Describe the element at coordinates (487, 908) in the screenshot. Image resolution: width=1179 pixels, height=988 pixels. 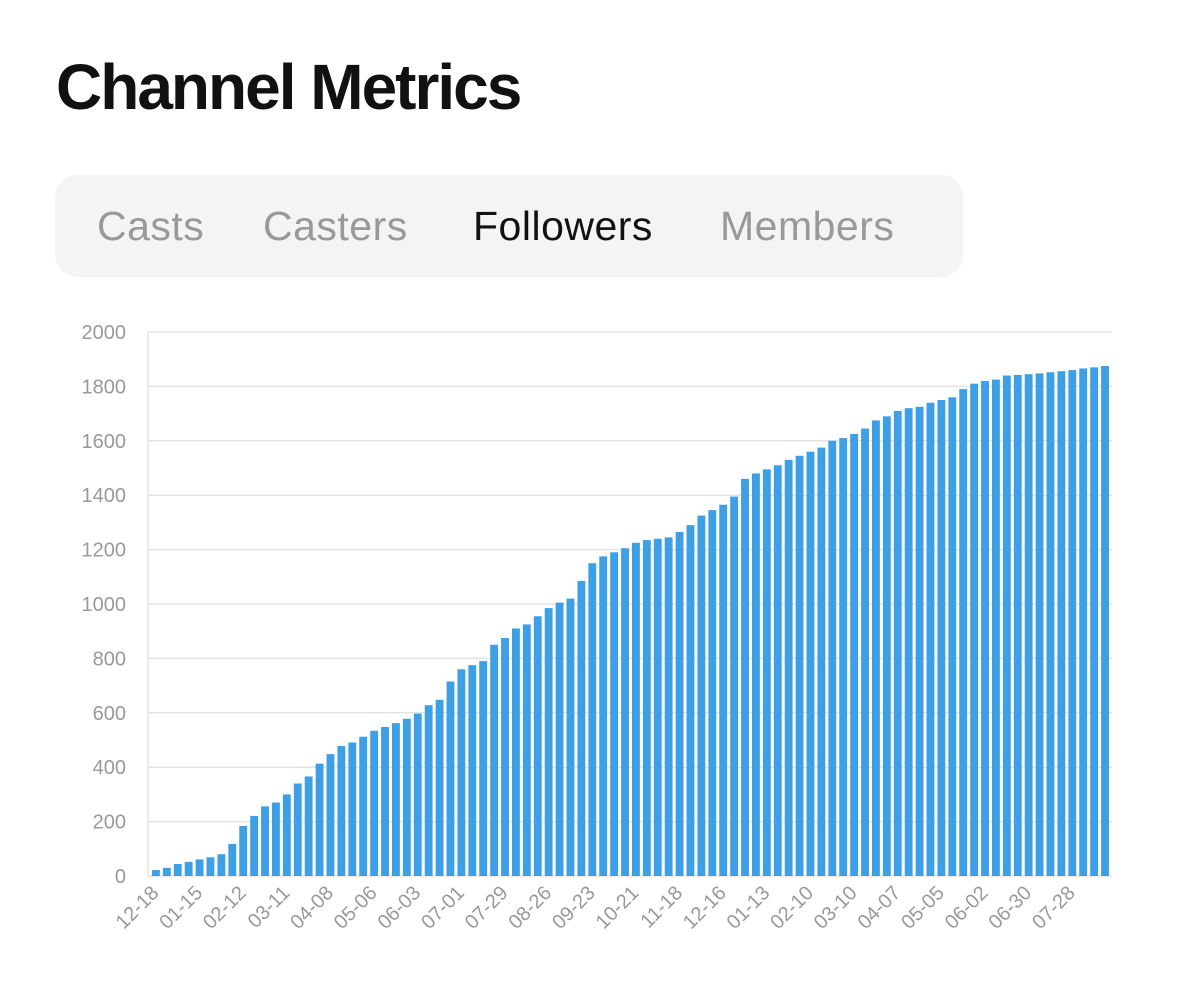
I see `x-tick-label: 07-29` at that location.